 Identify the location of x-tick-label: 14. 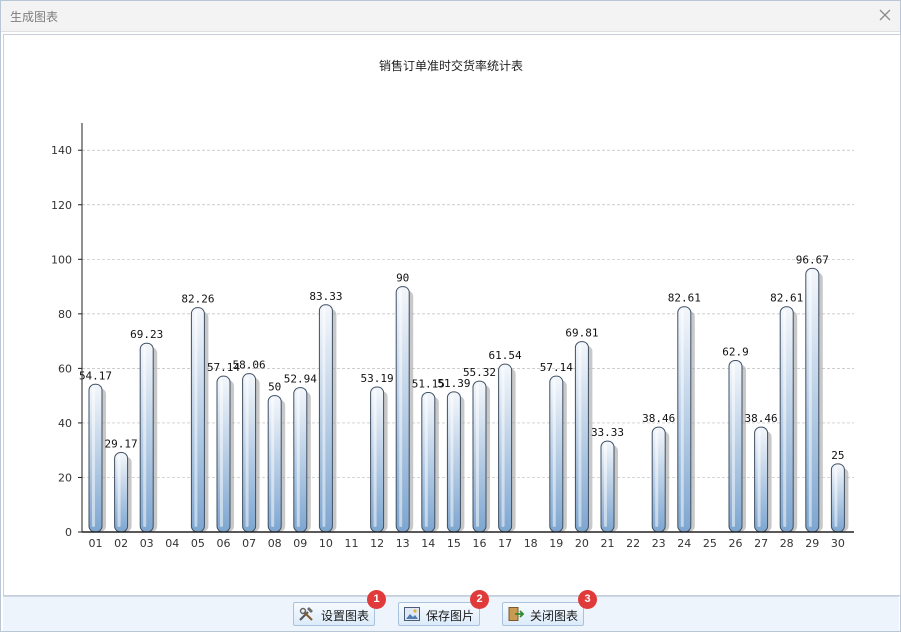
(428, 543).